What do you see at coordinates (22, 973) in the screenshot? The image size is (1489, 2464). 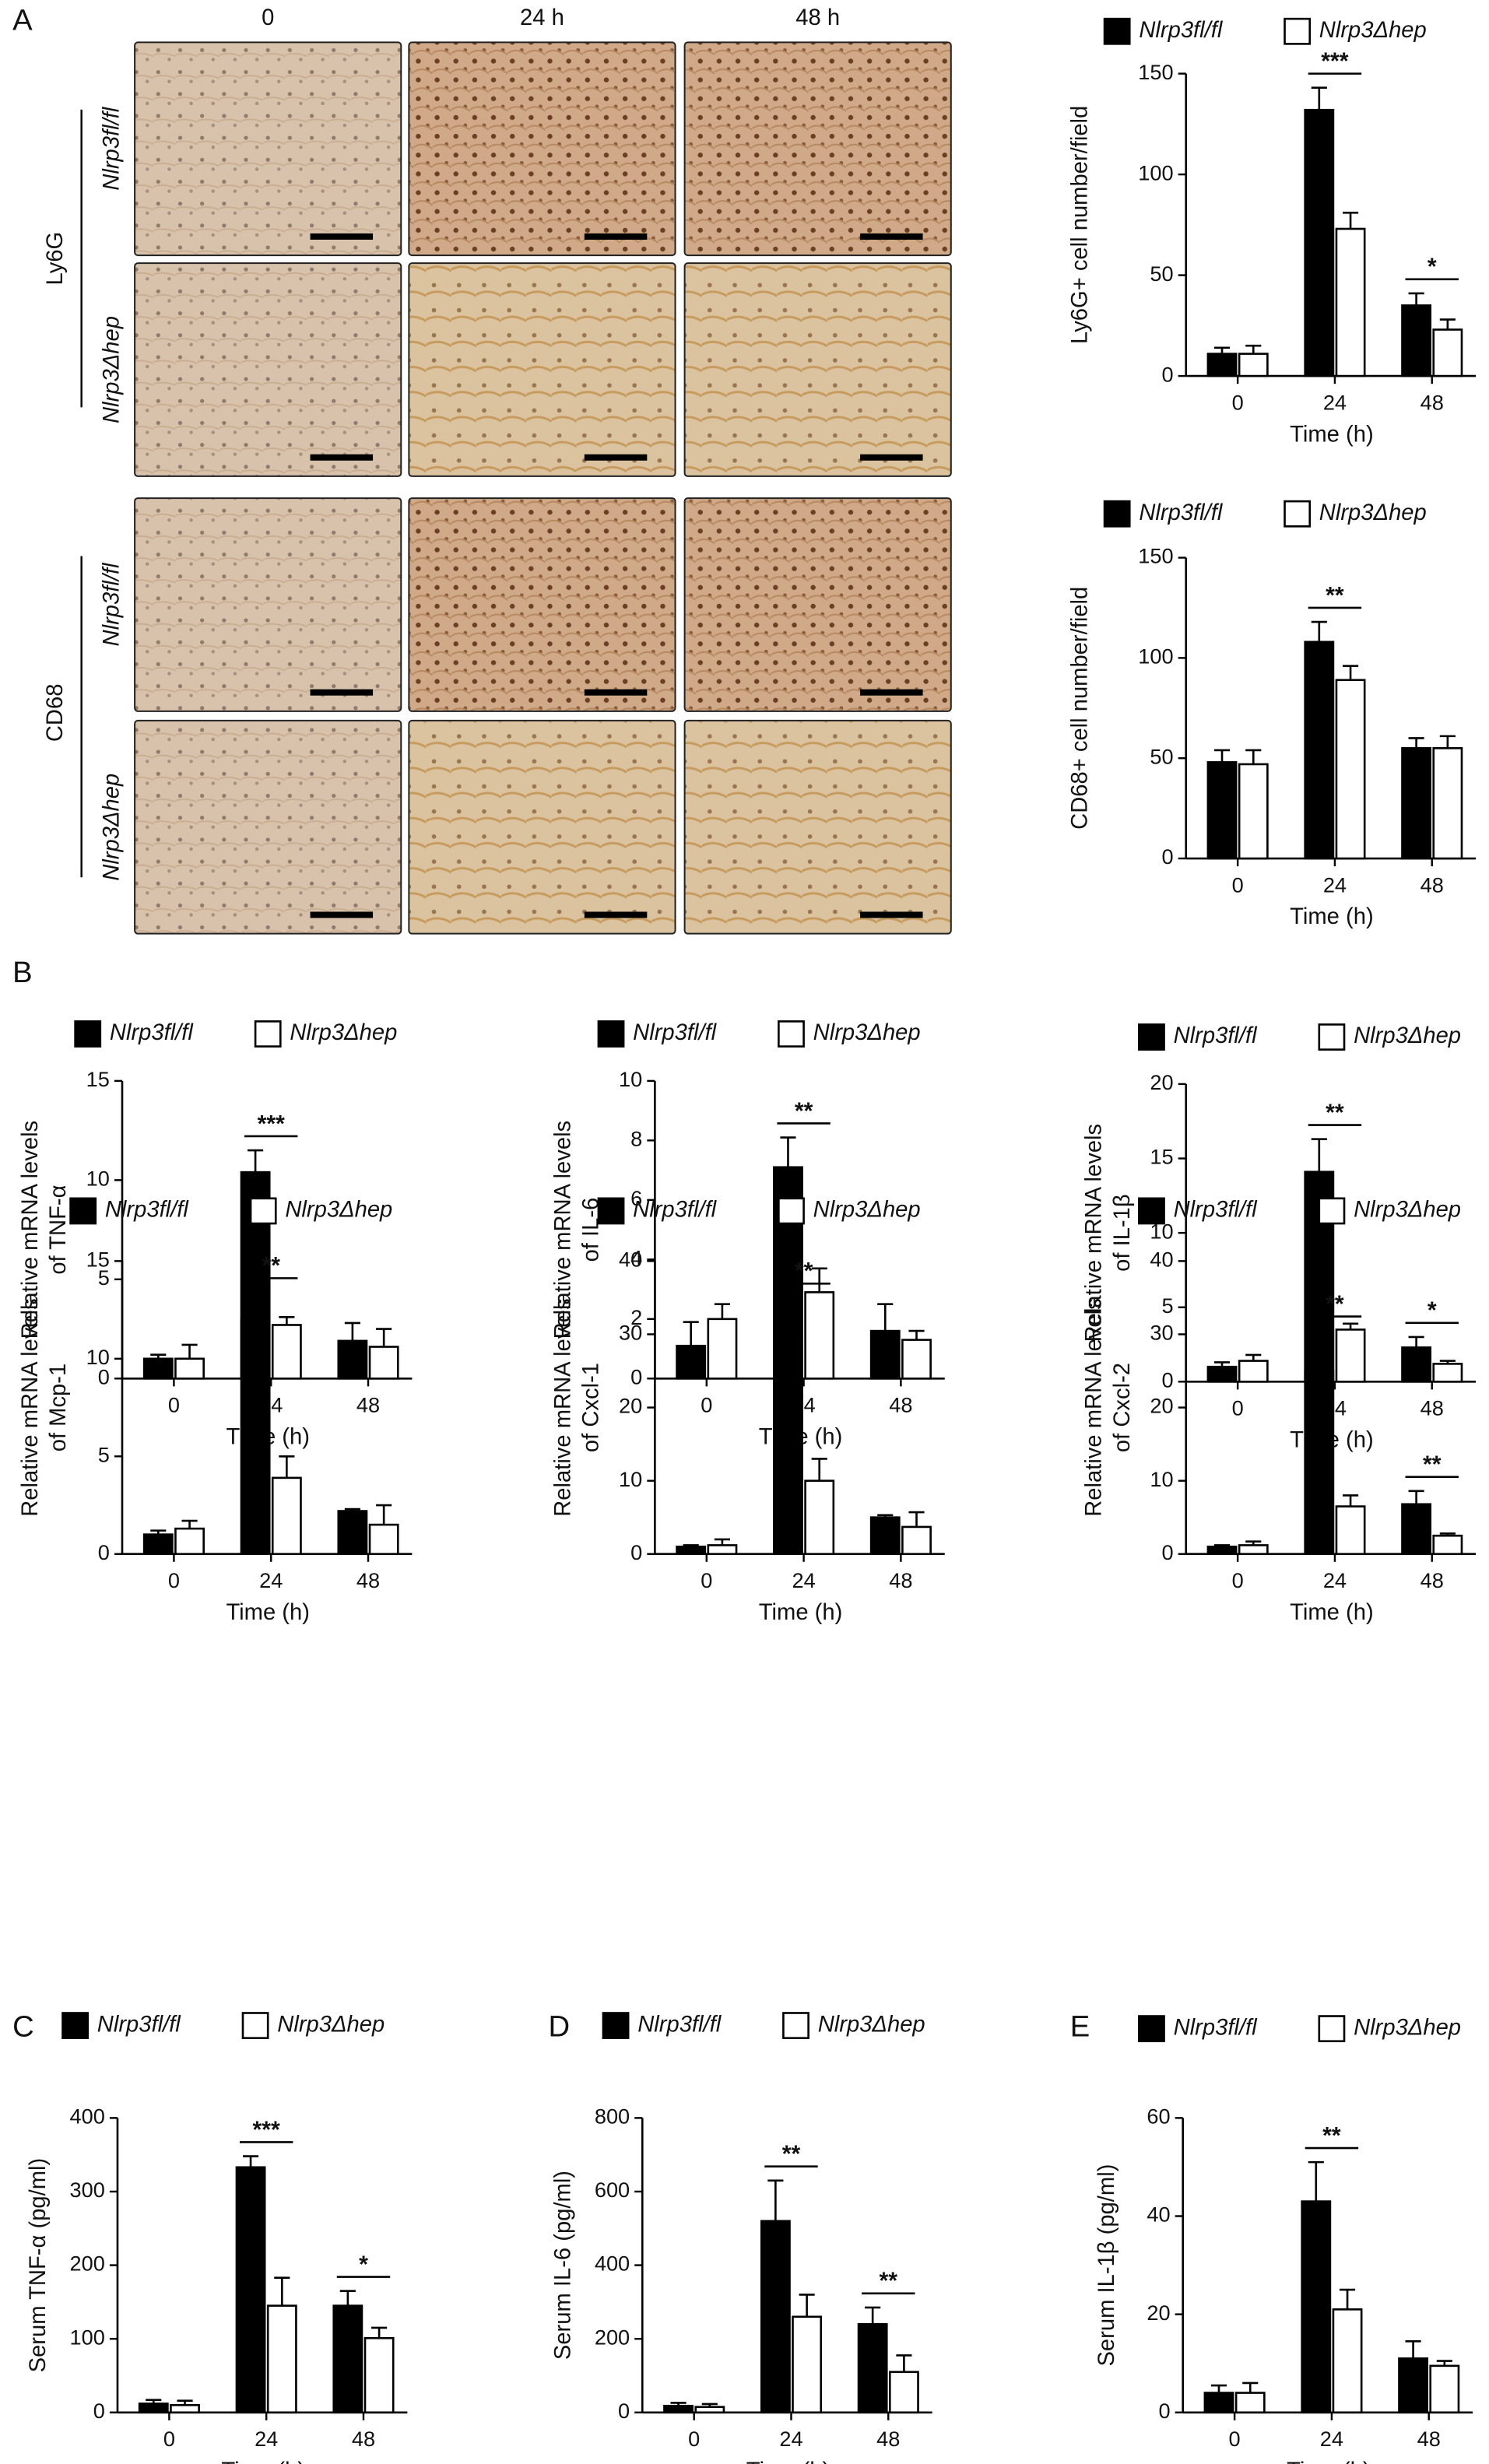 I see `panel-label: B` at bounding box center [22, 973].